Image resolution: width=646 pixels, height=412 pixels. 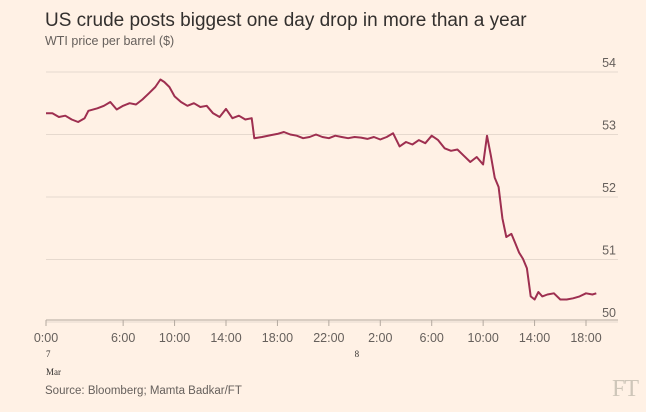 What do you see at coordinates (609, 251) in the screenshot?
I see `y-tick-label: 51` at bounding box center [609, 251].